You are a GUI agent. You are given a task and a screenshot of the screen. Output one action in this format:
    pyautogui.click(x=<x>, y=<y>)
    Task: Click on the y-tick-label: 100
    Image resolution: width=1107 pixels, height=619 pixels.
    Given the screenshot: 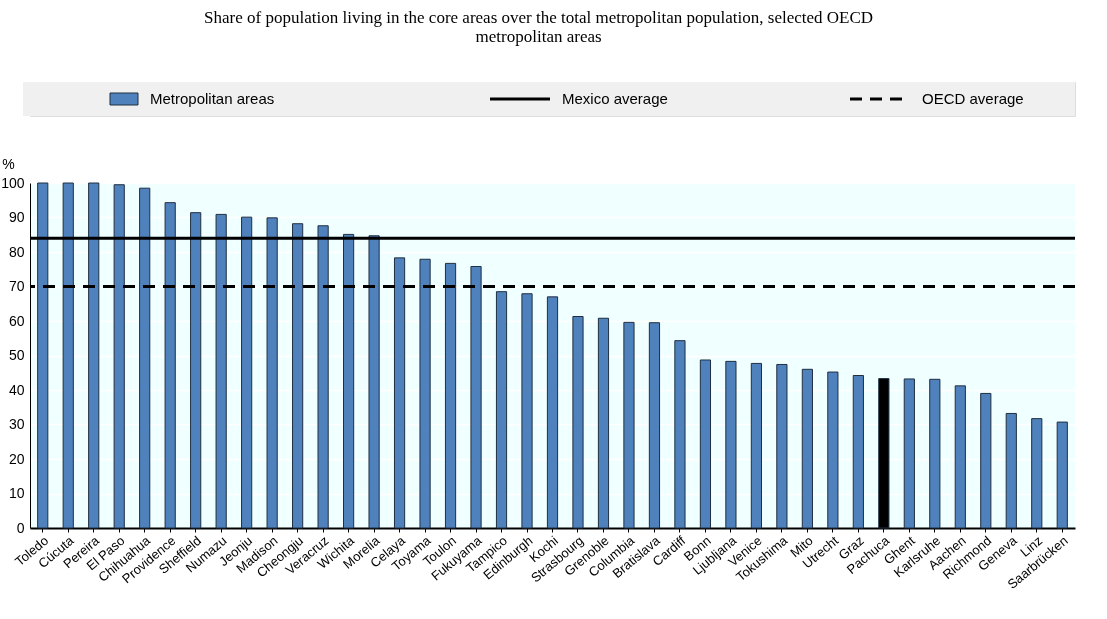 What is the action you would take?
    pyautogui.click(x=13, y=182)
    